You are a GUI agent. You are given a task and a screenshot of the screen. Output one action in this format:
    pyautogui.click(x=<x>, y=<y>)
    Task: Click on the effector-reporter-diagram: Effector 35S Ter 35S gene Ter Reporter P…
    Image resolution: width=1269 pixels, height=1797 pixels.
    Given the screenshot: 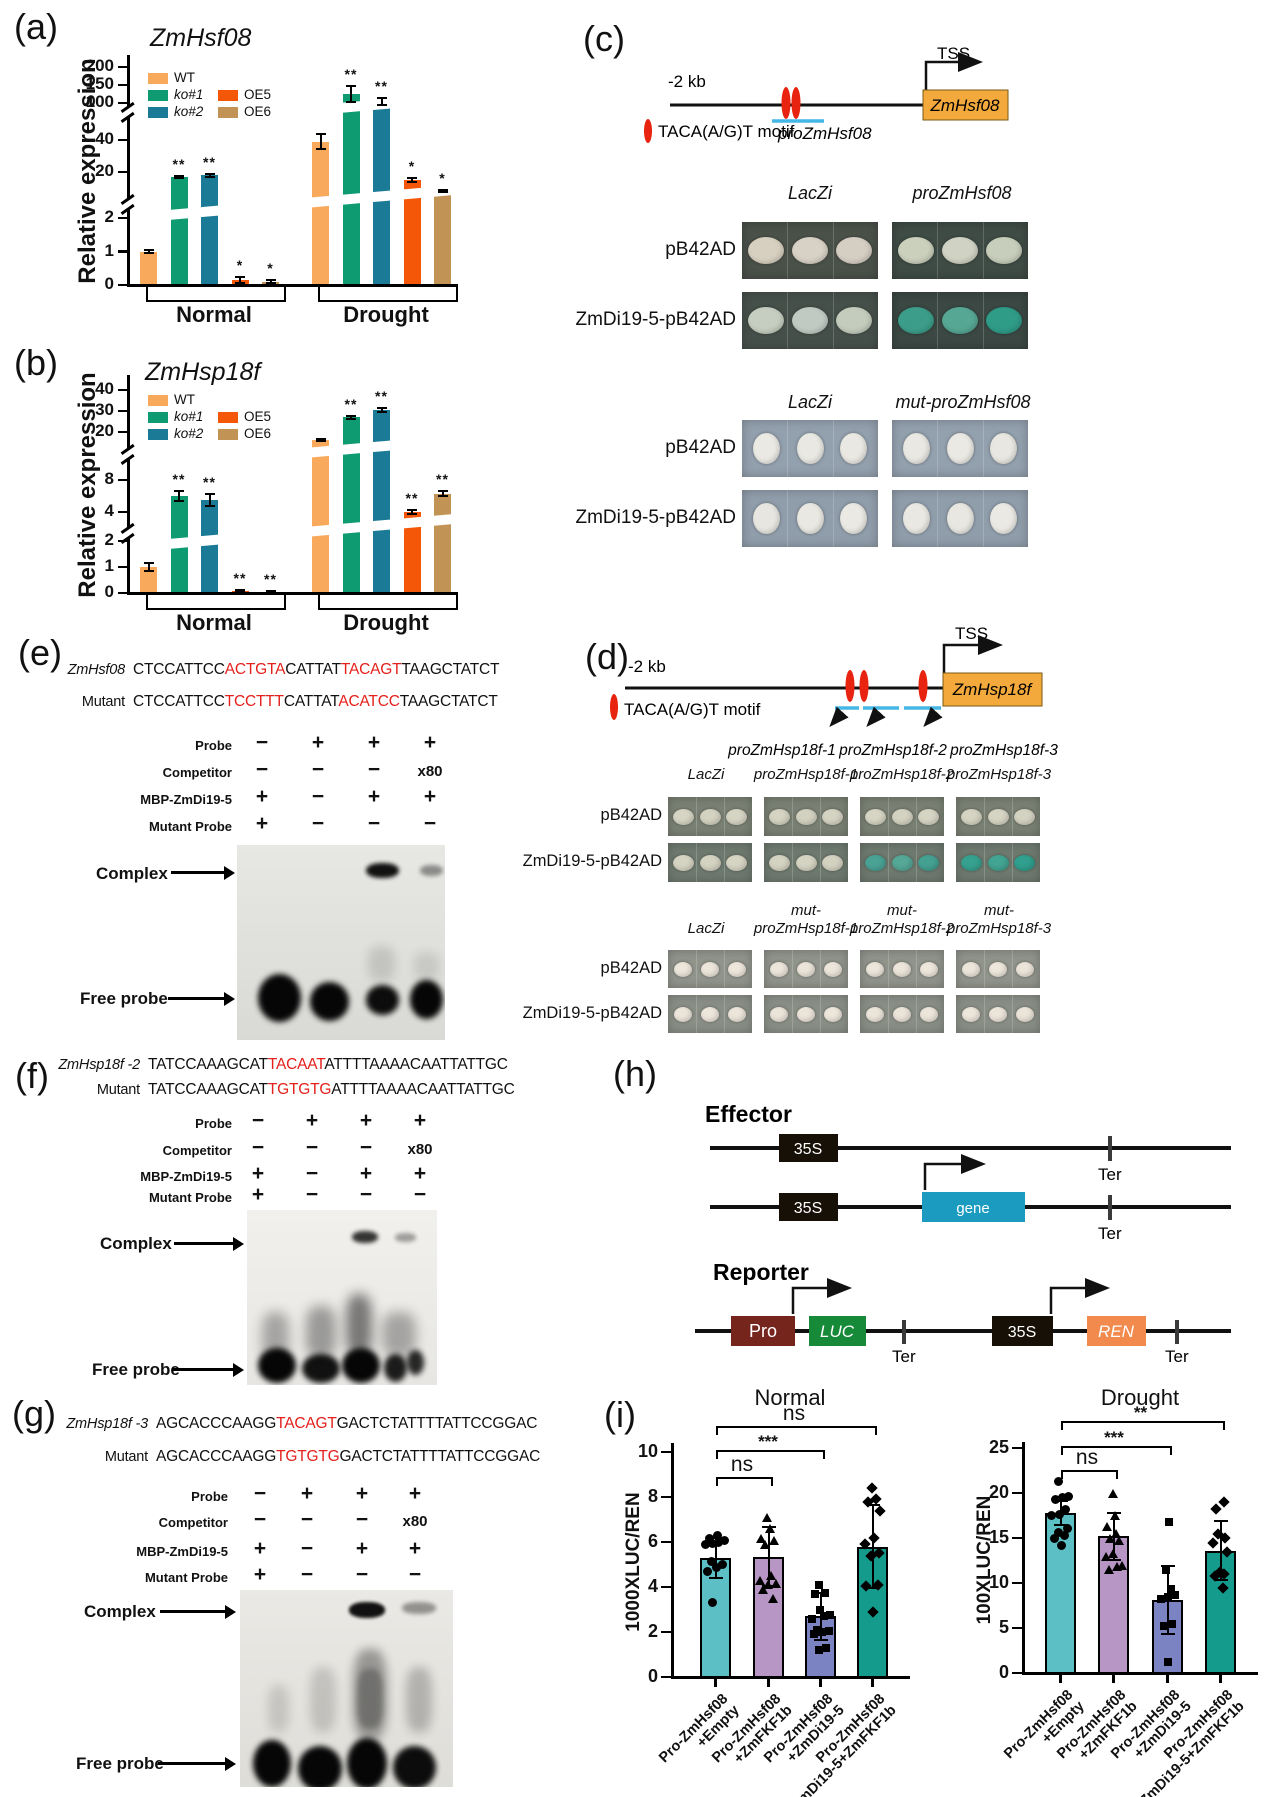 What is the action you would take?
    pyautogui.click(x=963, y=1233)
    